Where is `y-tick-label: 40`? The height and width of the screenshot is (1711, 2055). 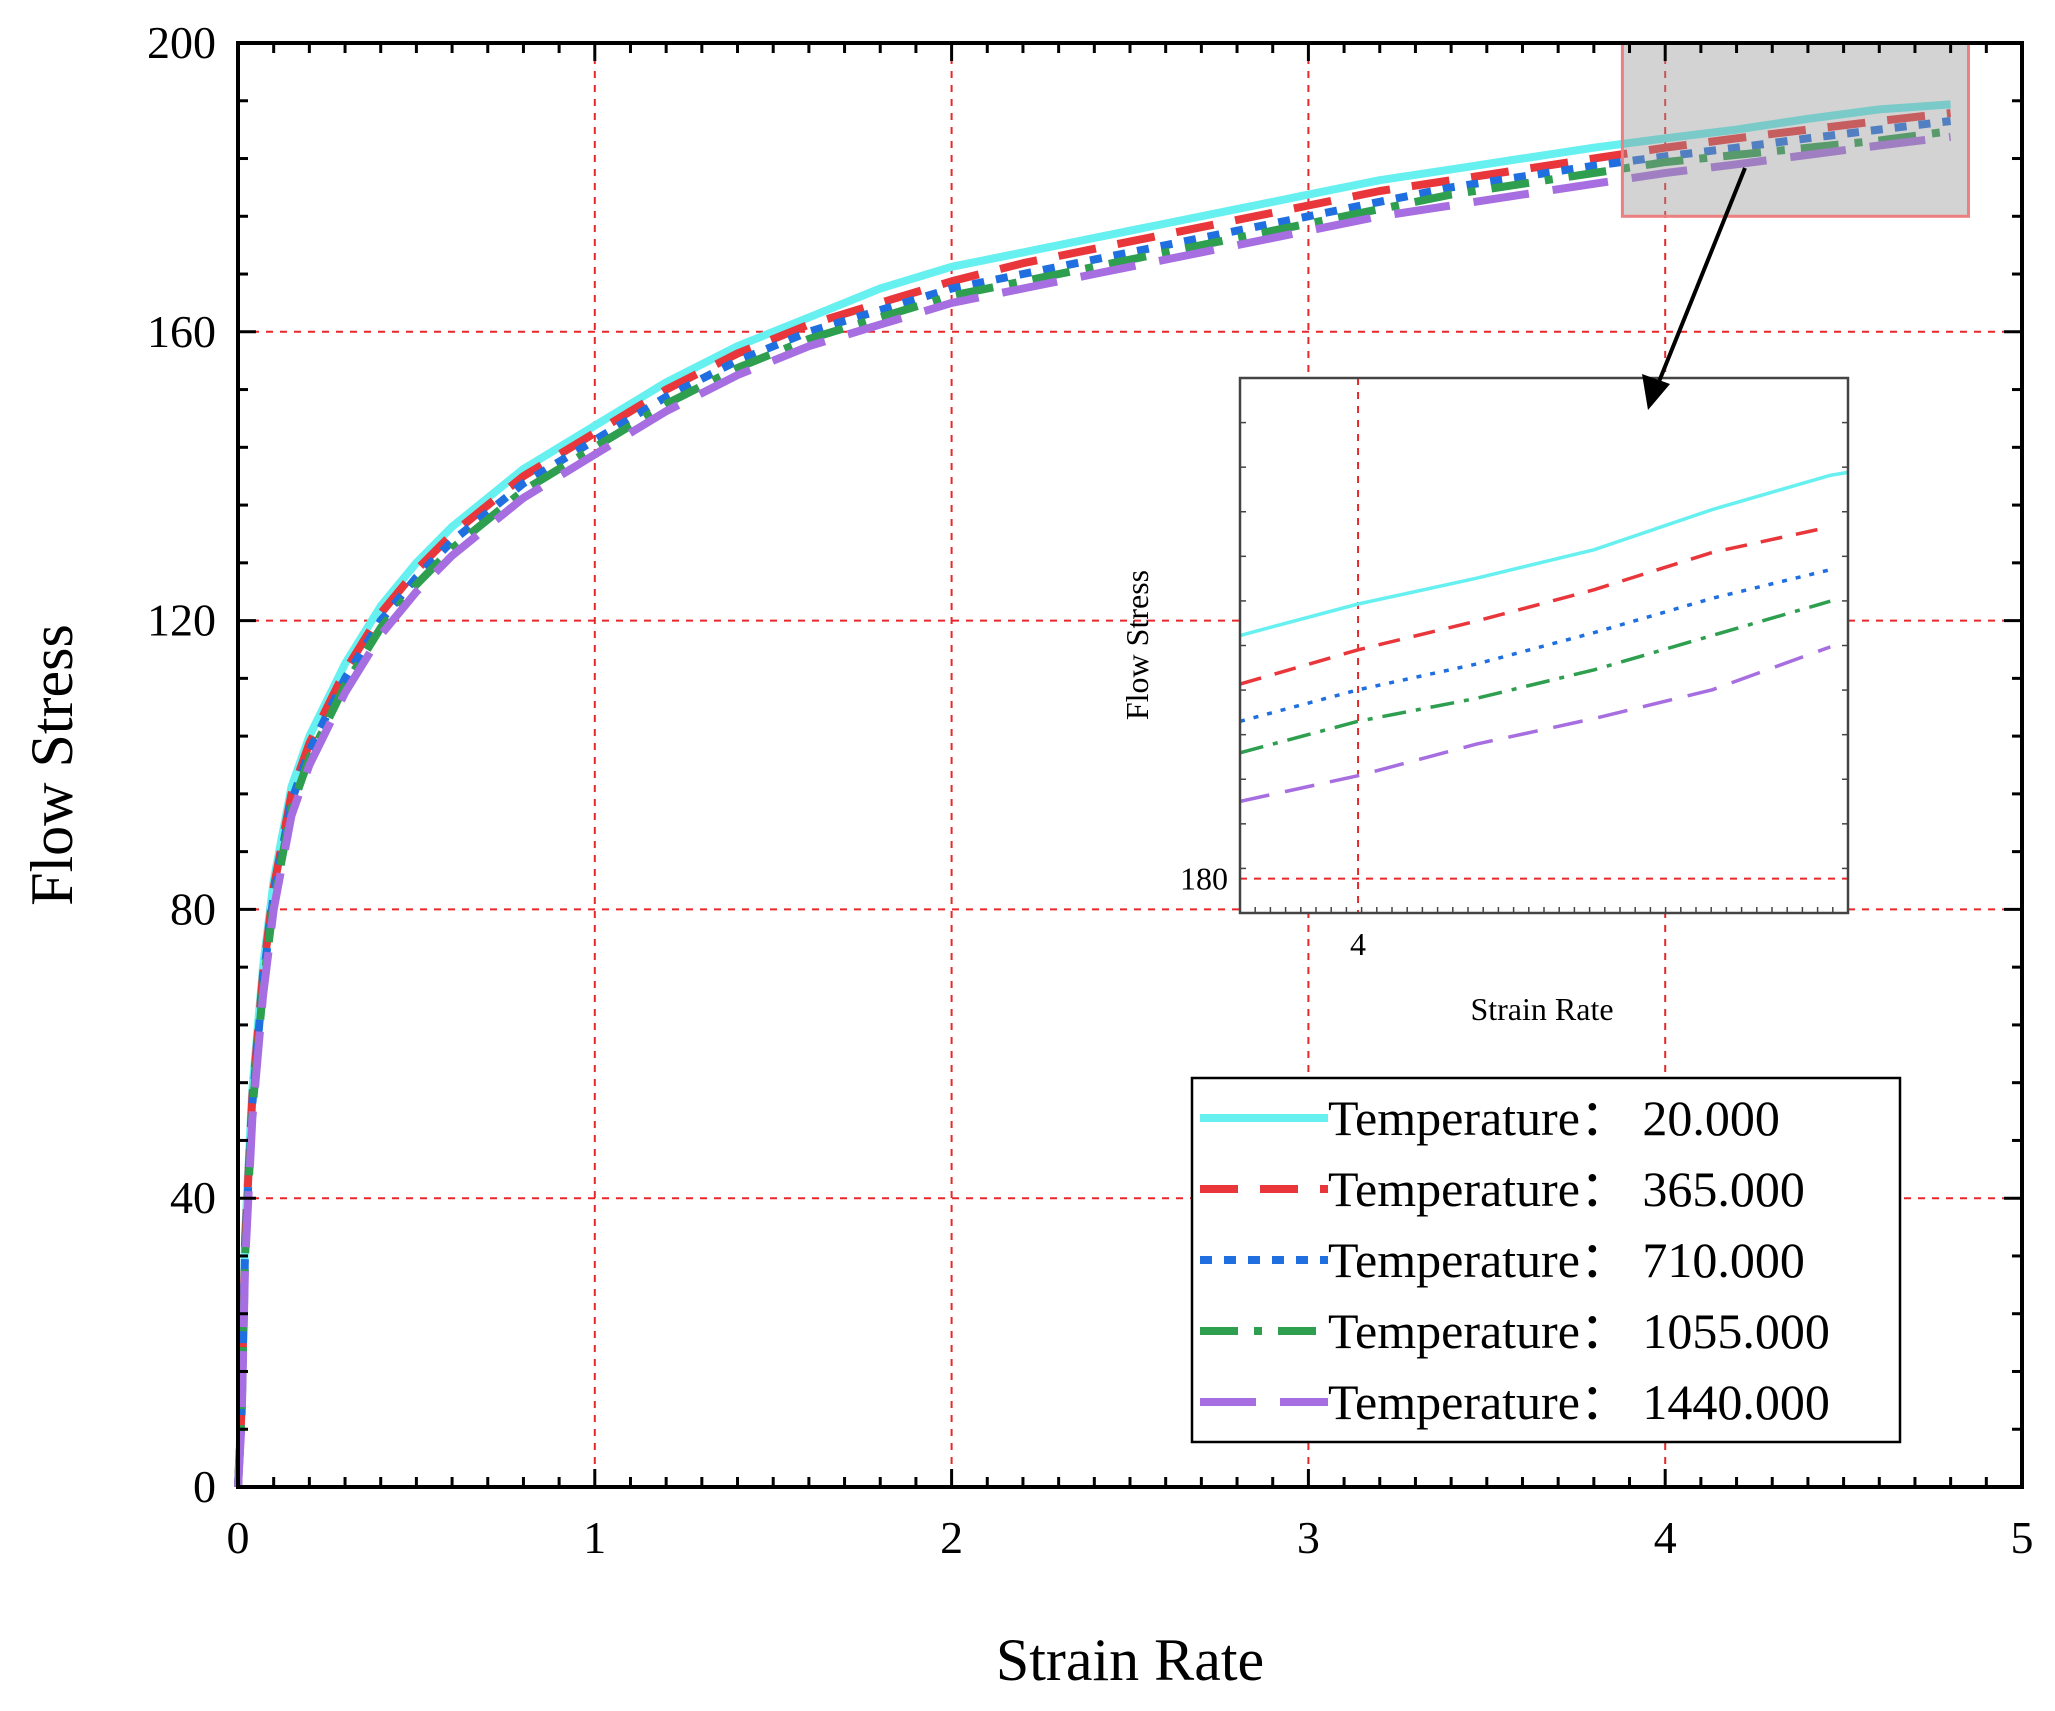 y-tick-label: 40 is located at coordinates (193, 1197).